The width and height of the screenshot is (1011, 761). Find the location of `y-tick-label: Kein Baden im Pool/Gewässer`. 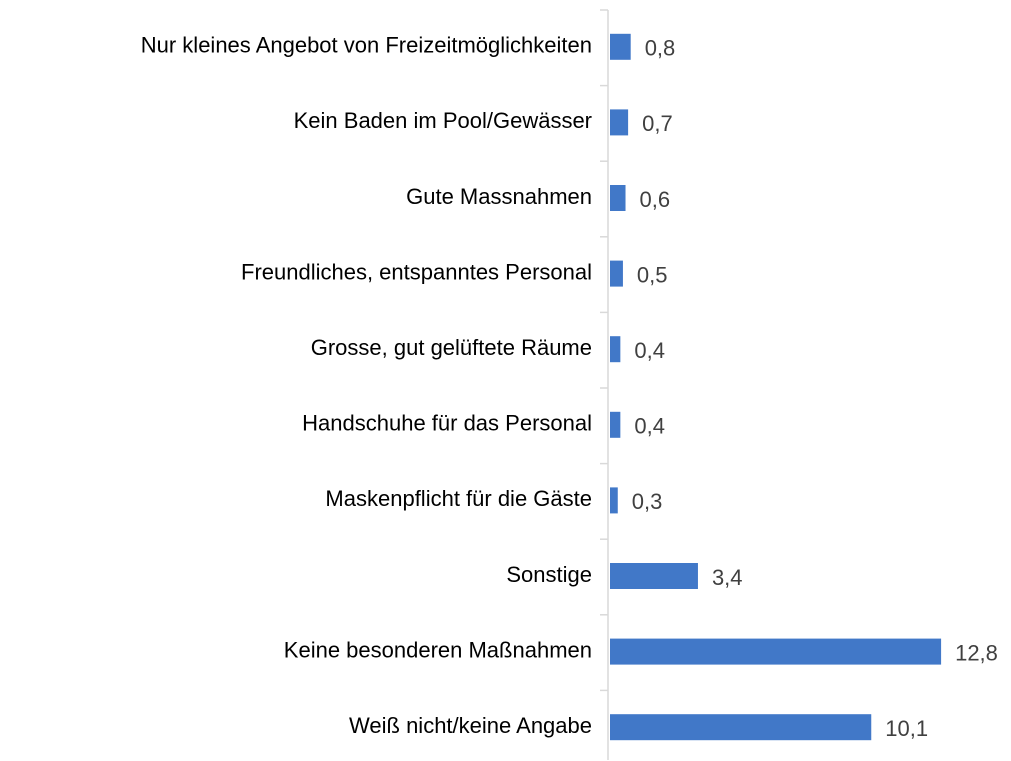

y-tick-label: Kein Baden im Pool/Gewässer is located at coordinates (443, 120).